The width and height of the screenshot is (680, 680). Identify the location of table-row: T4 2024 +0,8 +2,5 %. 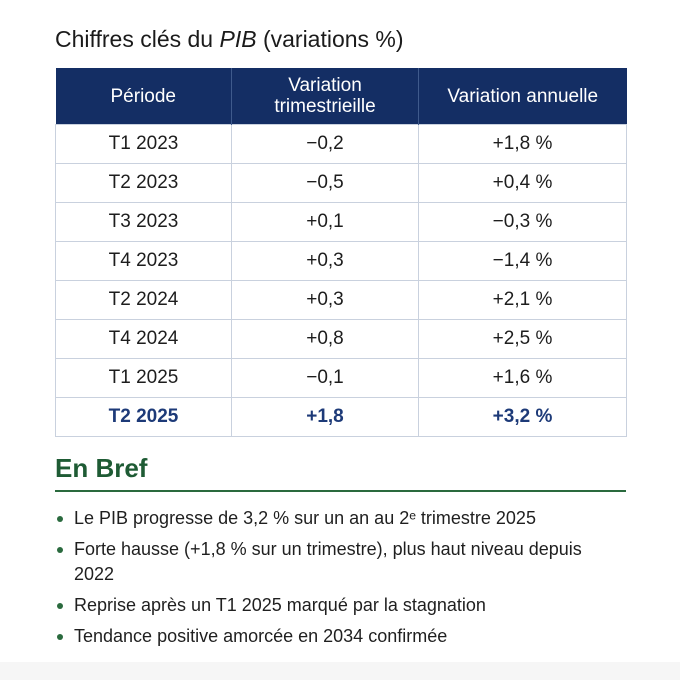
(341, 339).